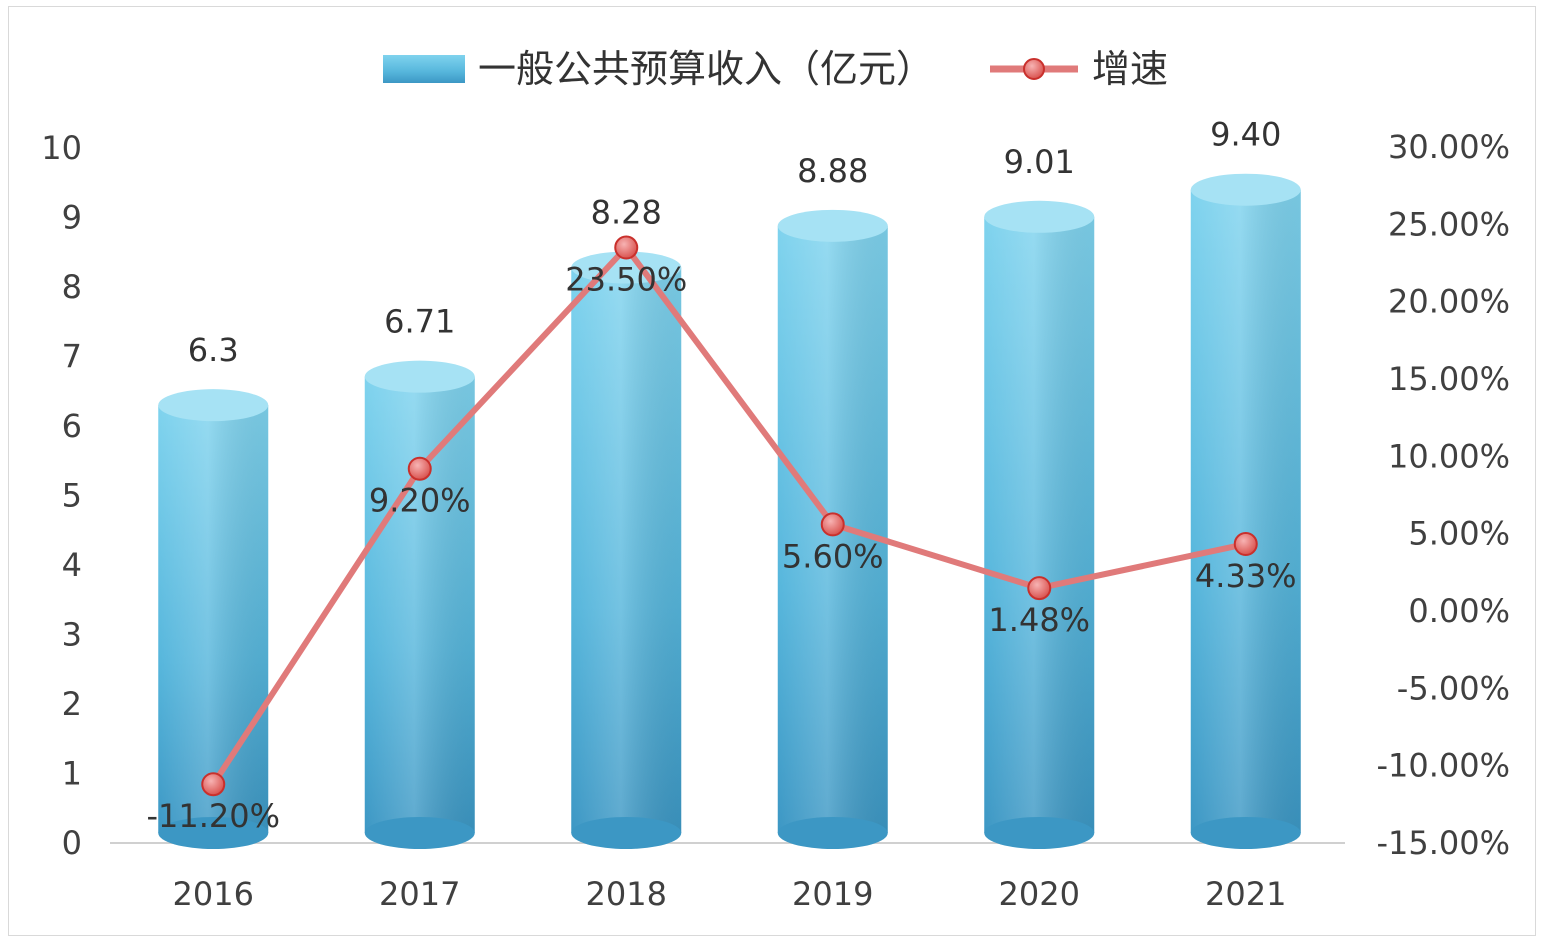  Describe the element at coordinates (72, 287) in the screenshot. I see `left-tick-label: 8` at that location.